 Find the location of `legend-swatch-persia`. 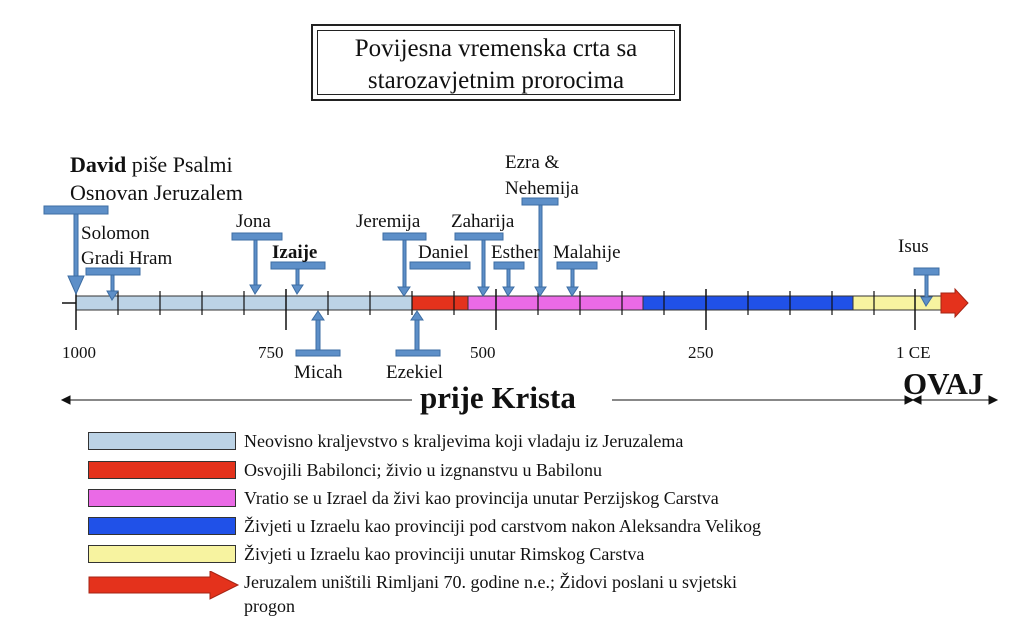

legend-swatch-persia is located at coordinates (162, 498).